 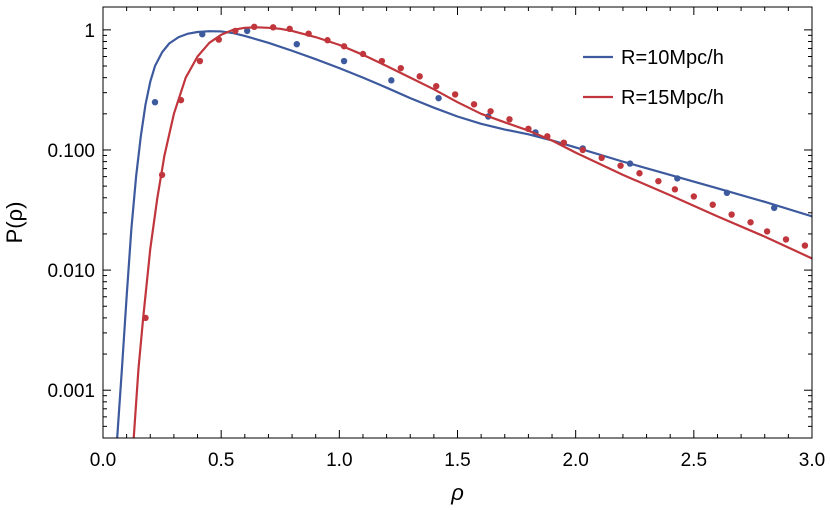 I want to click on y-tick-label: 1, so click(x=89, y=31).